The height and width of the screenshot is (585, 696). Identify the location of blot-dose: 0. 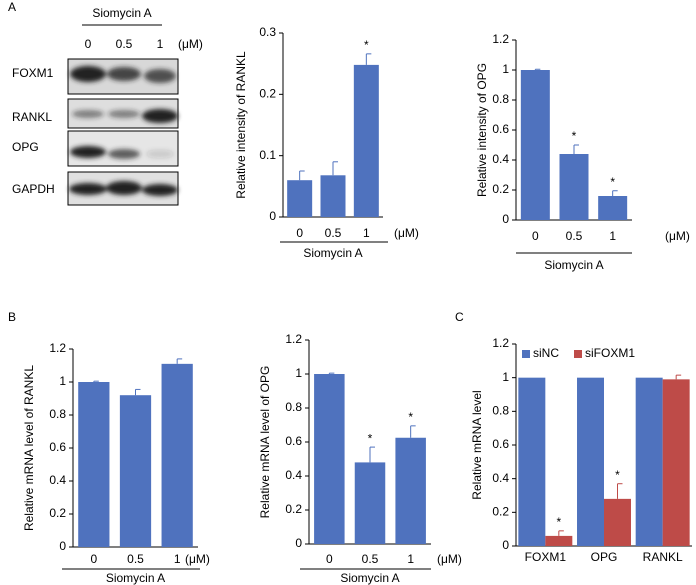
(88, 44).